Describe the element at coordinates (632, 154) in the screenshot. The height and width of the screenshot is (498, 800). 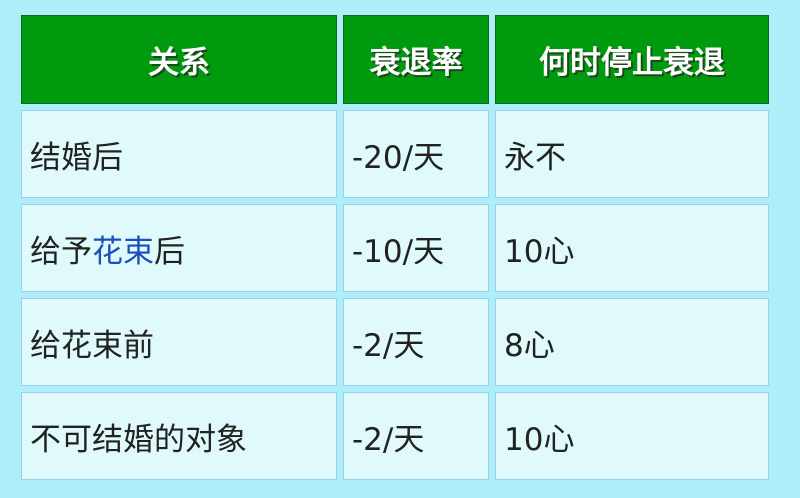
I see `stop-cell: 永不` at that location.